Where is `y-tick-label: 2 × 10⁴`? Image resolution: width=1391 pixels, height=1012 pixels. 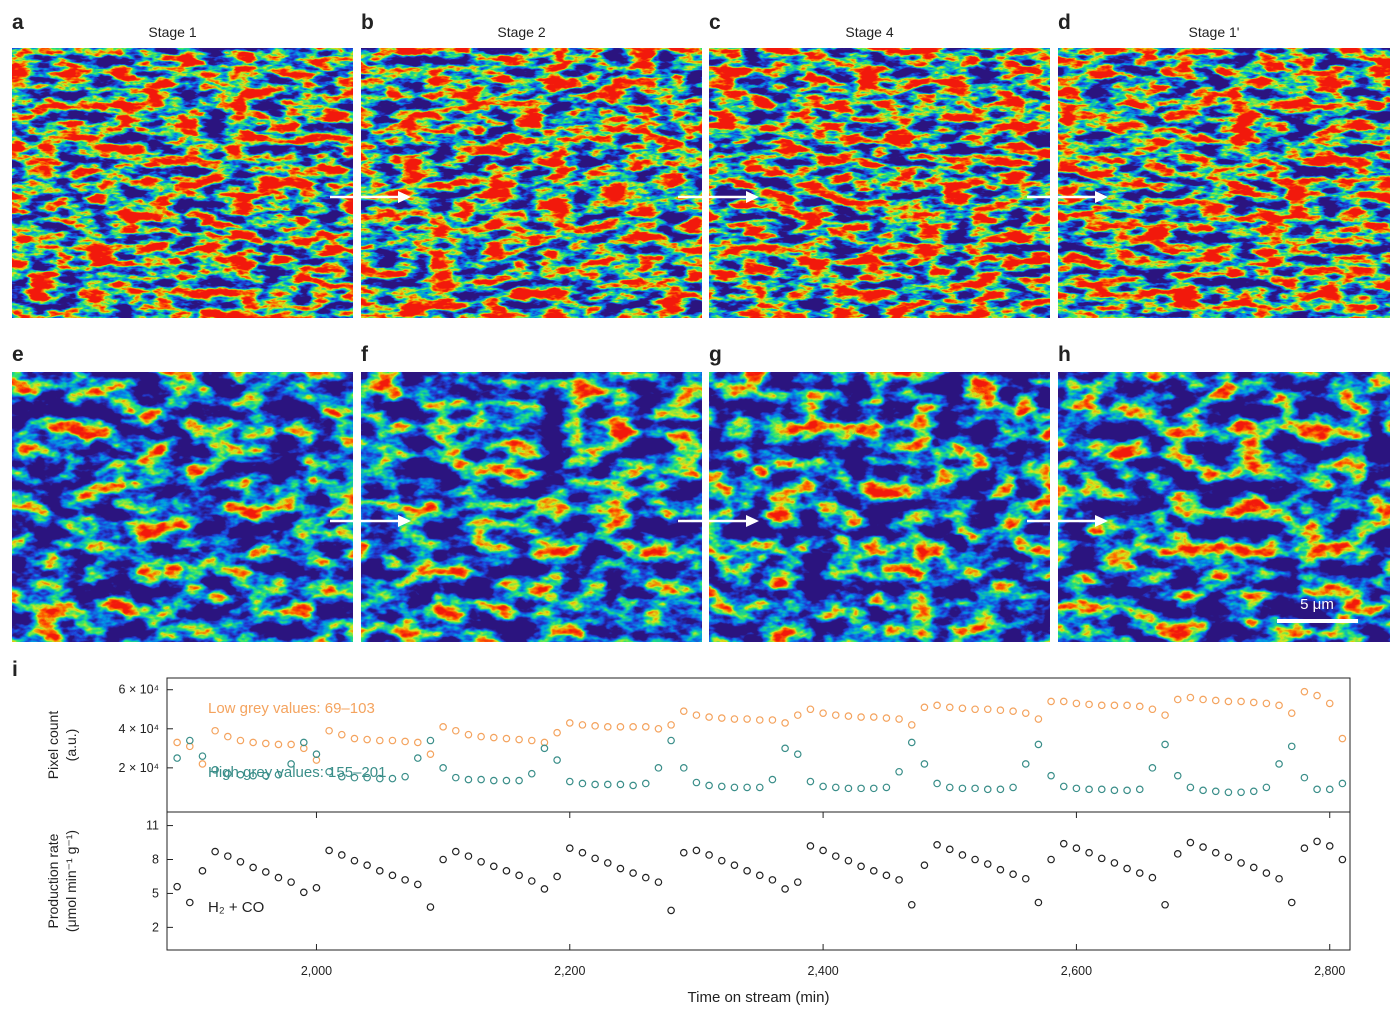
y-tick-label: 2 × 10⁴ is located at coordinates (139, 768).